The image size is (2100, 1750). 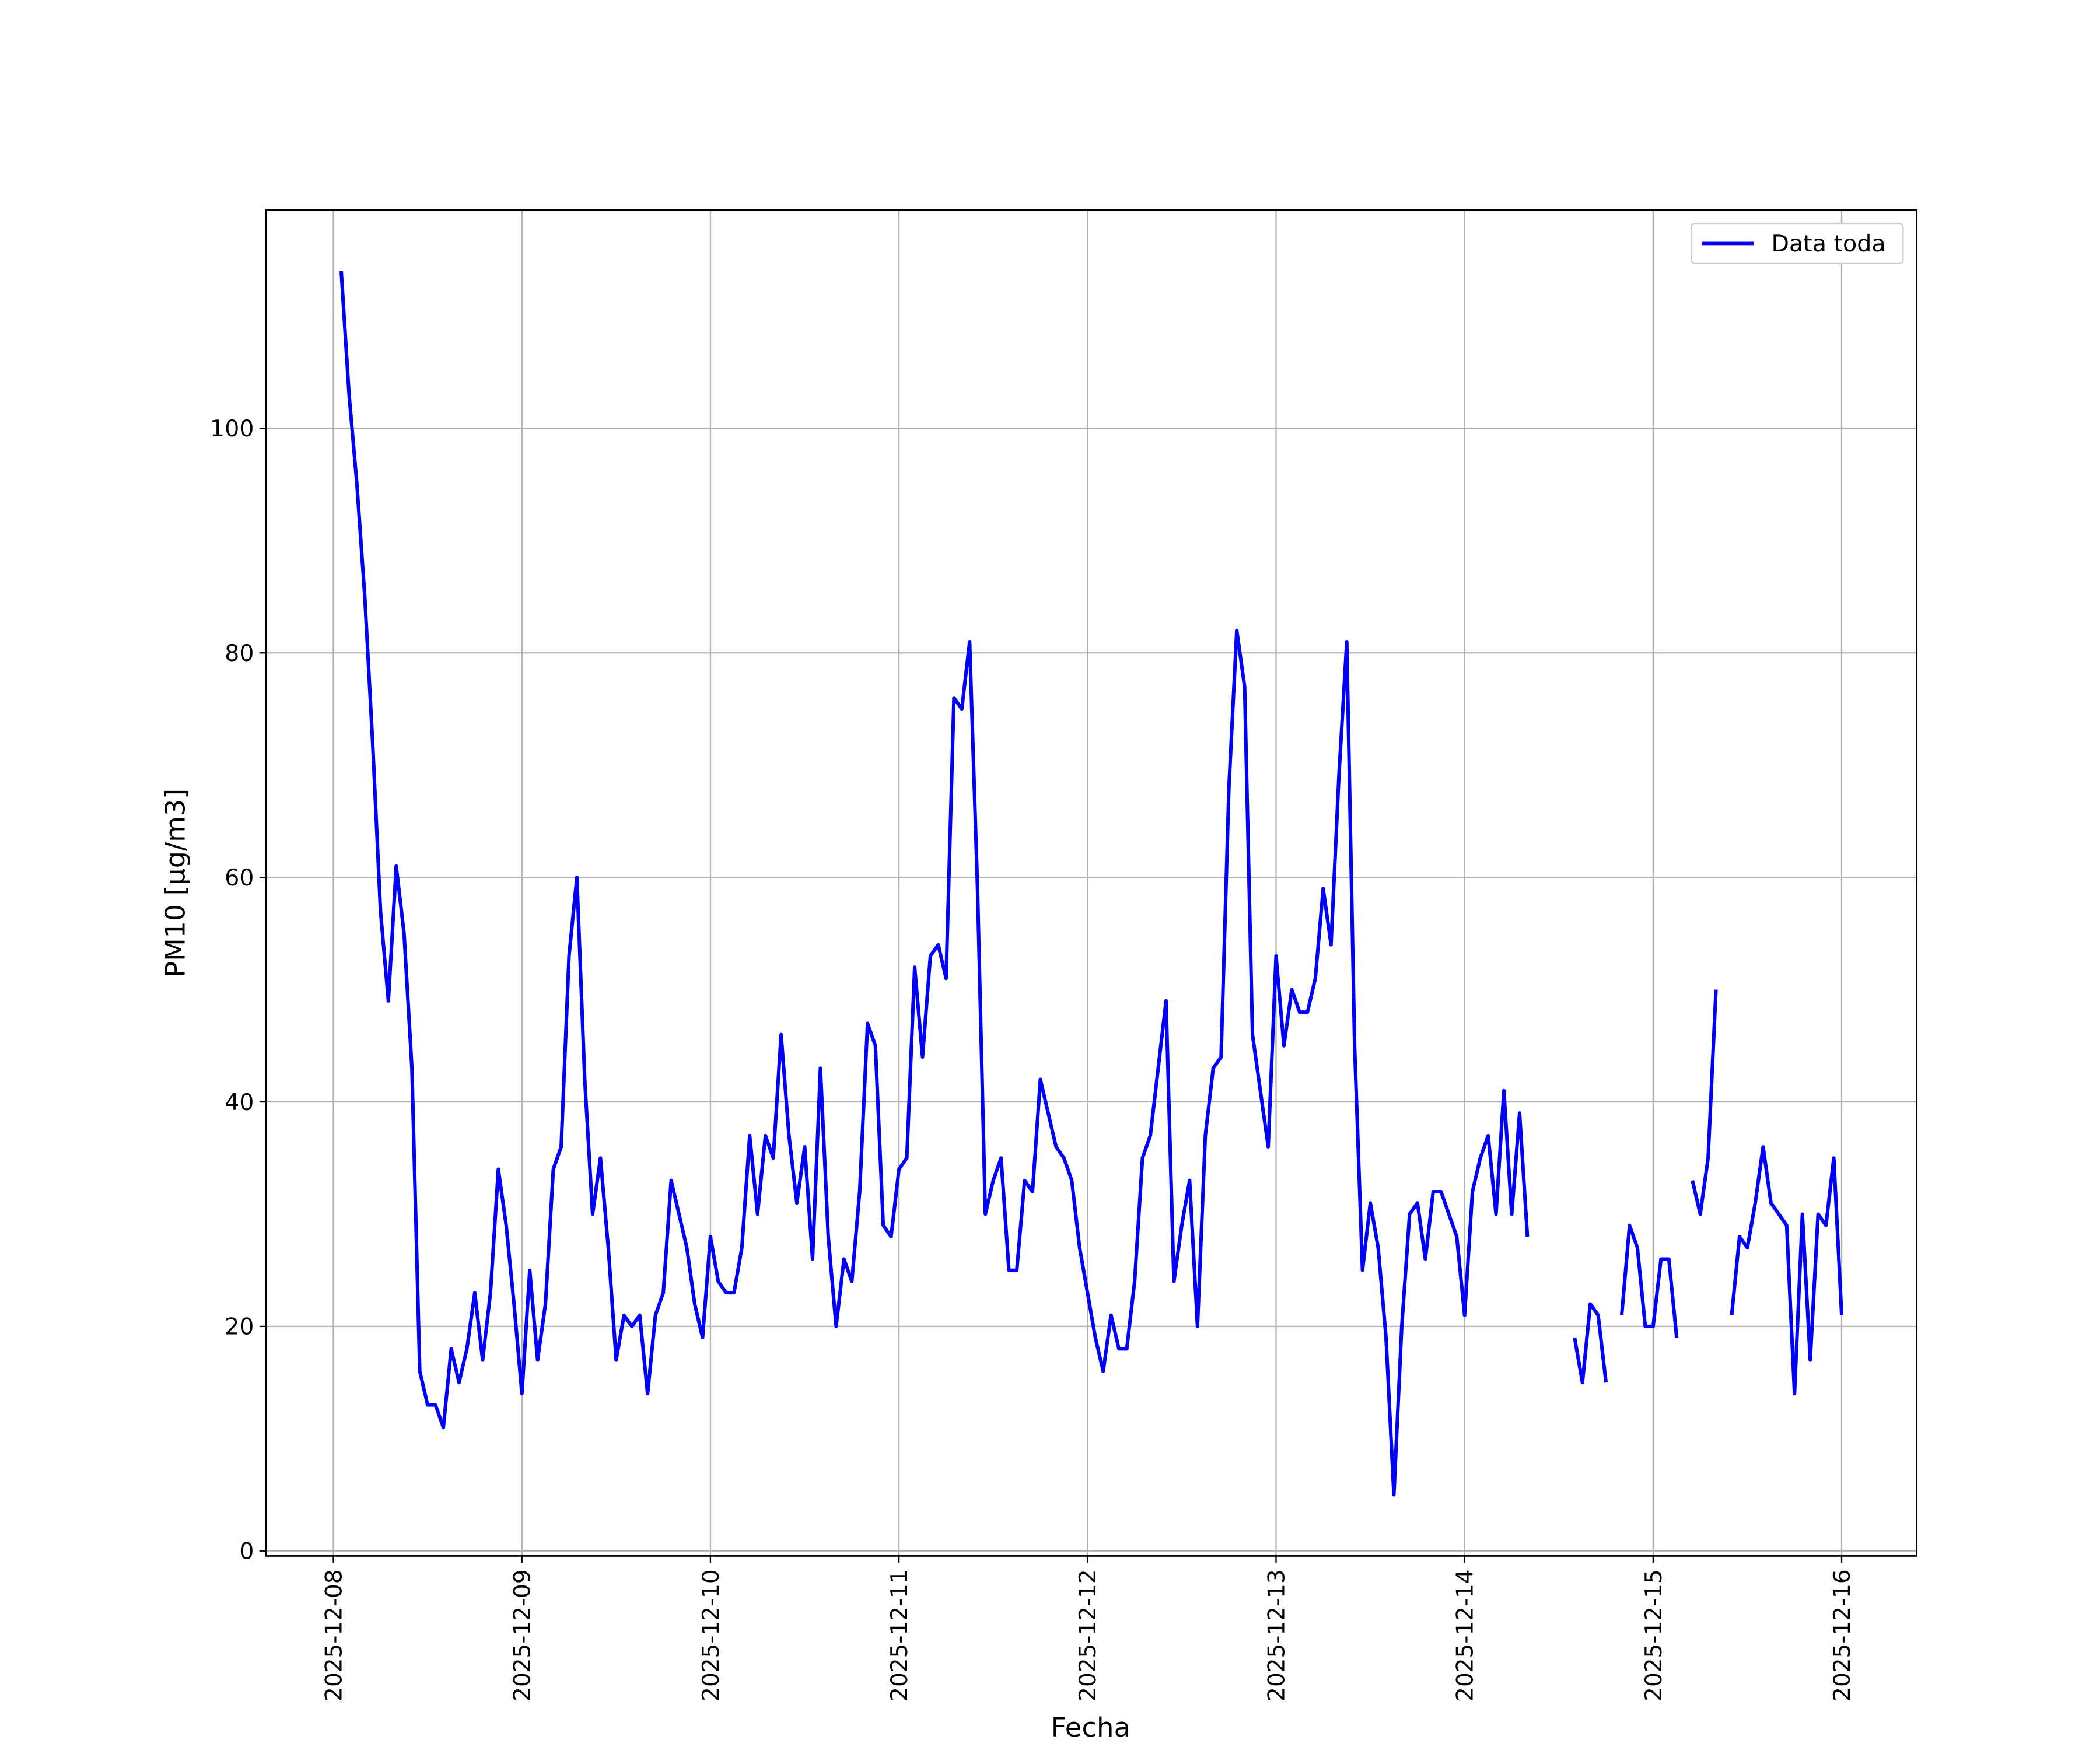 I want to click on x-tick-label: 2025-12-14, so click(x=1465, y=1635).